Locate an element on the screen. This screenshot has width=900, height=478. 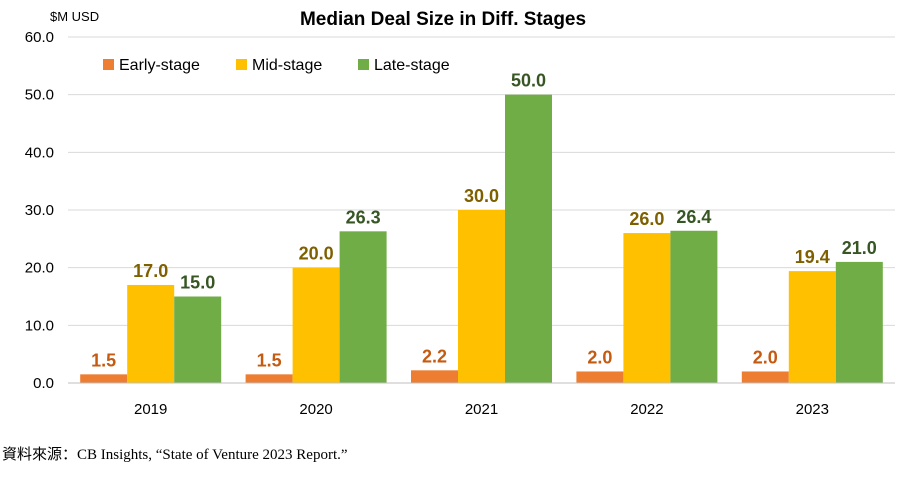
data-label: 19.4 is located at coordinates (812, 257).